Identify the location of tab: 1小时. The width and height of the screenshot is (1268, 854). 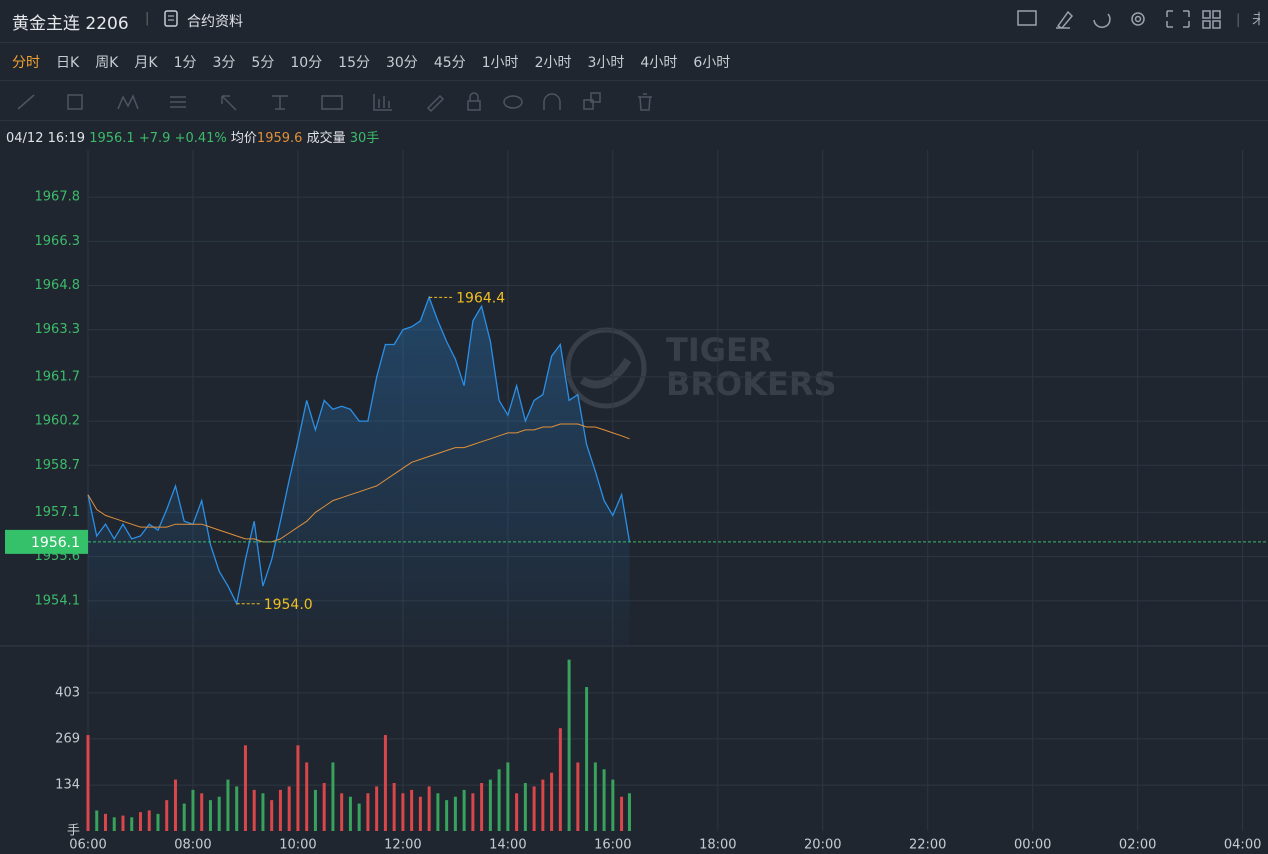
(500, 62).